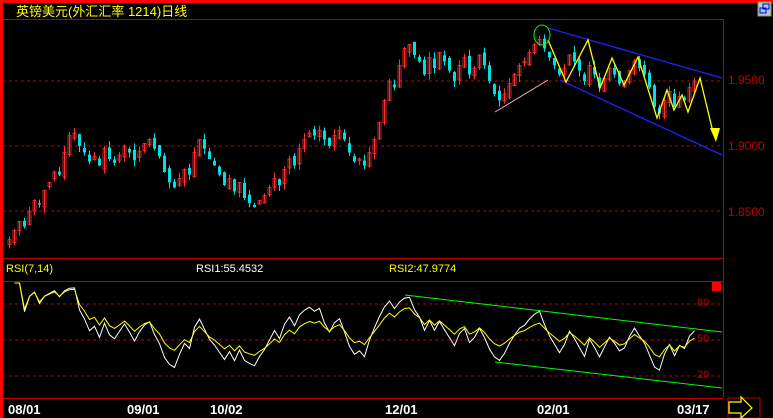 This screenshot has width=773, height=418. What do you see at coordinates (401, 409) in the screenshot?
I see `x-tick-label: 12/01` at bounding box center [401, 409].